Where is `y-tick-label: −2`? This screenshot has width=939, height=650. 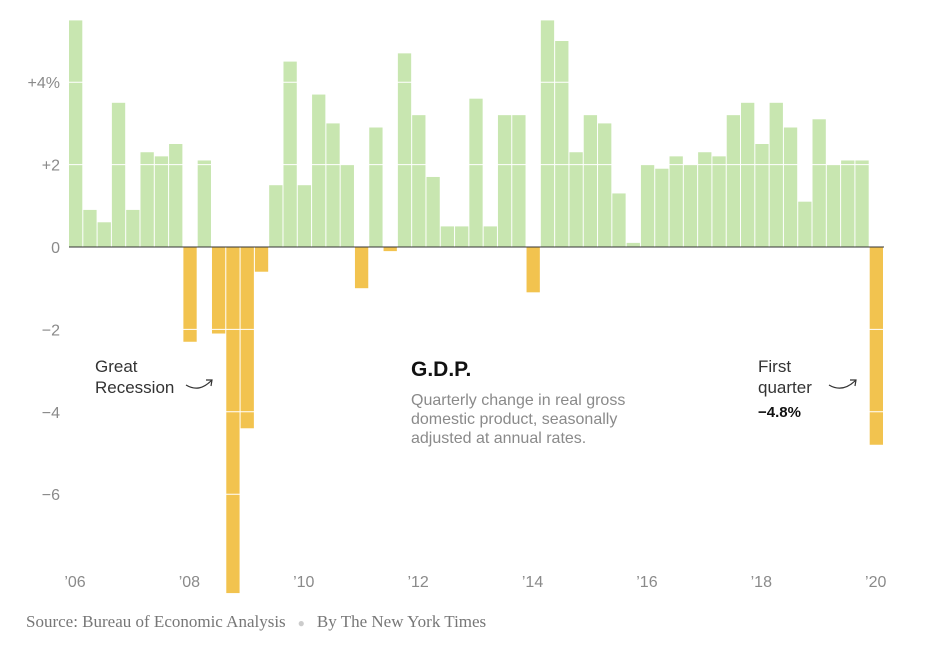 y-tick-label: −2 is located at coordinates (51, 330).